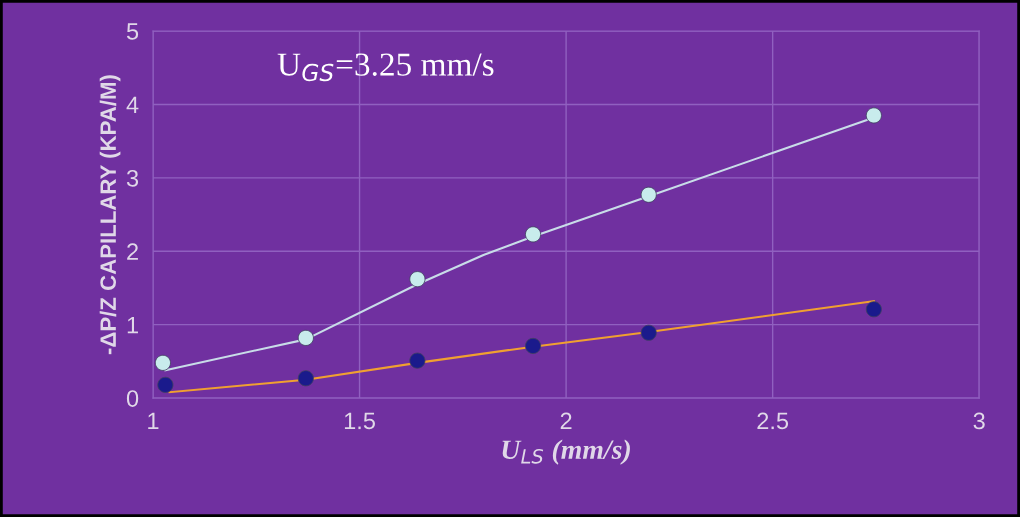 The height and width of the screenshot is (517, 1020). Describe the element at coordinates (979, 421) in the screenshot. I see `x-tick-label: 3` at that location.